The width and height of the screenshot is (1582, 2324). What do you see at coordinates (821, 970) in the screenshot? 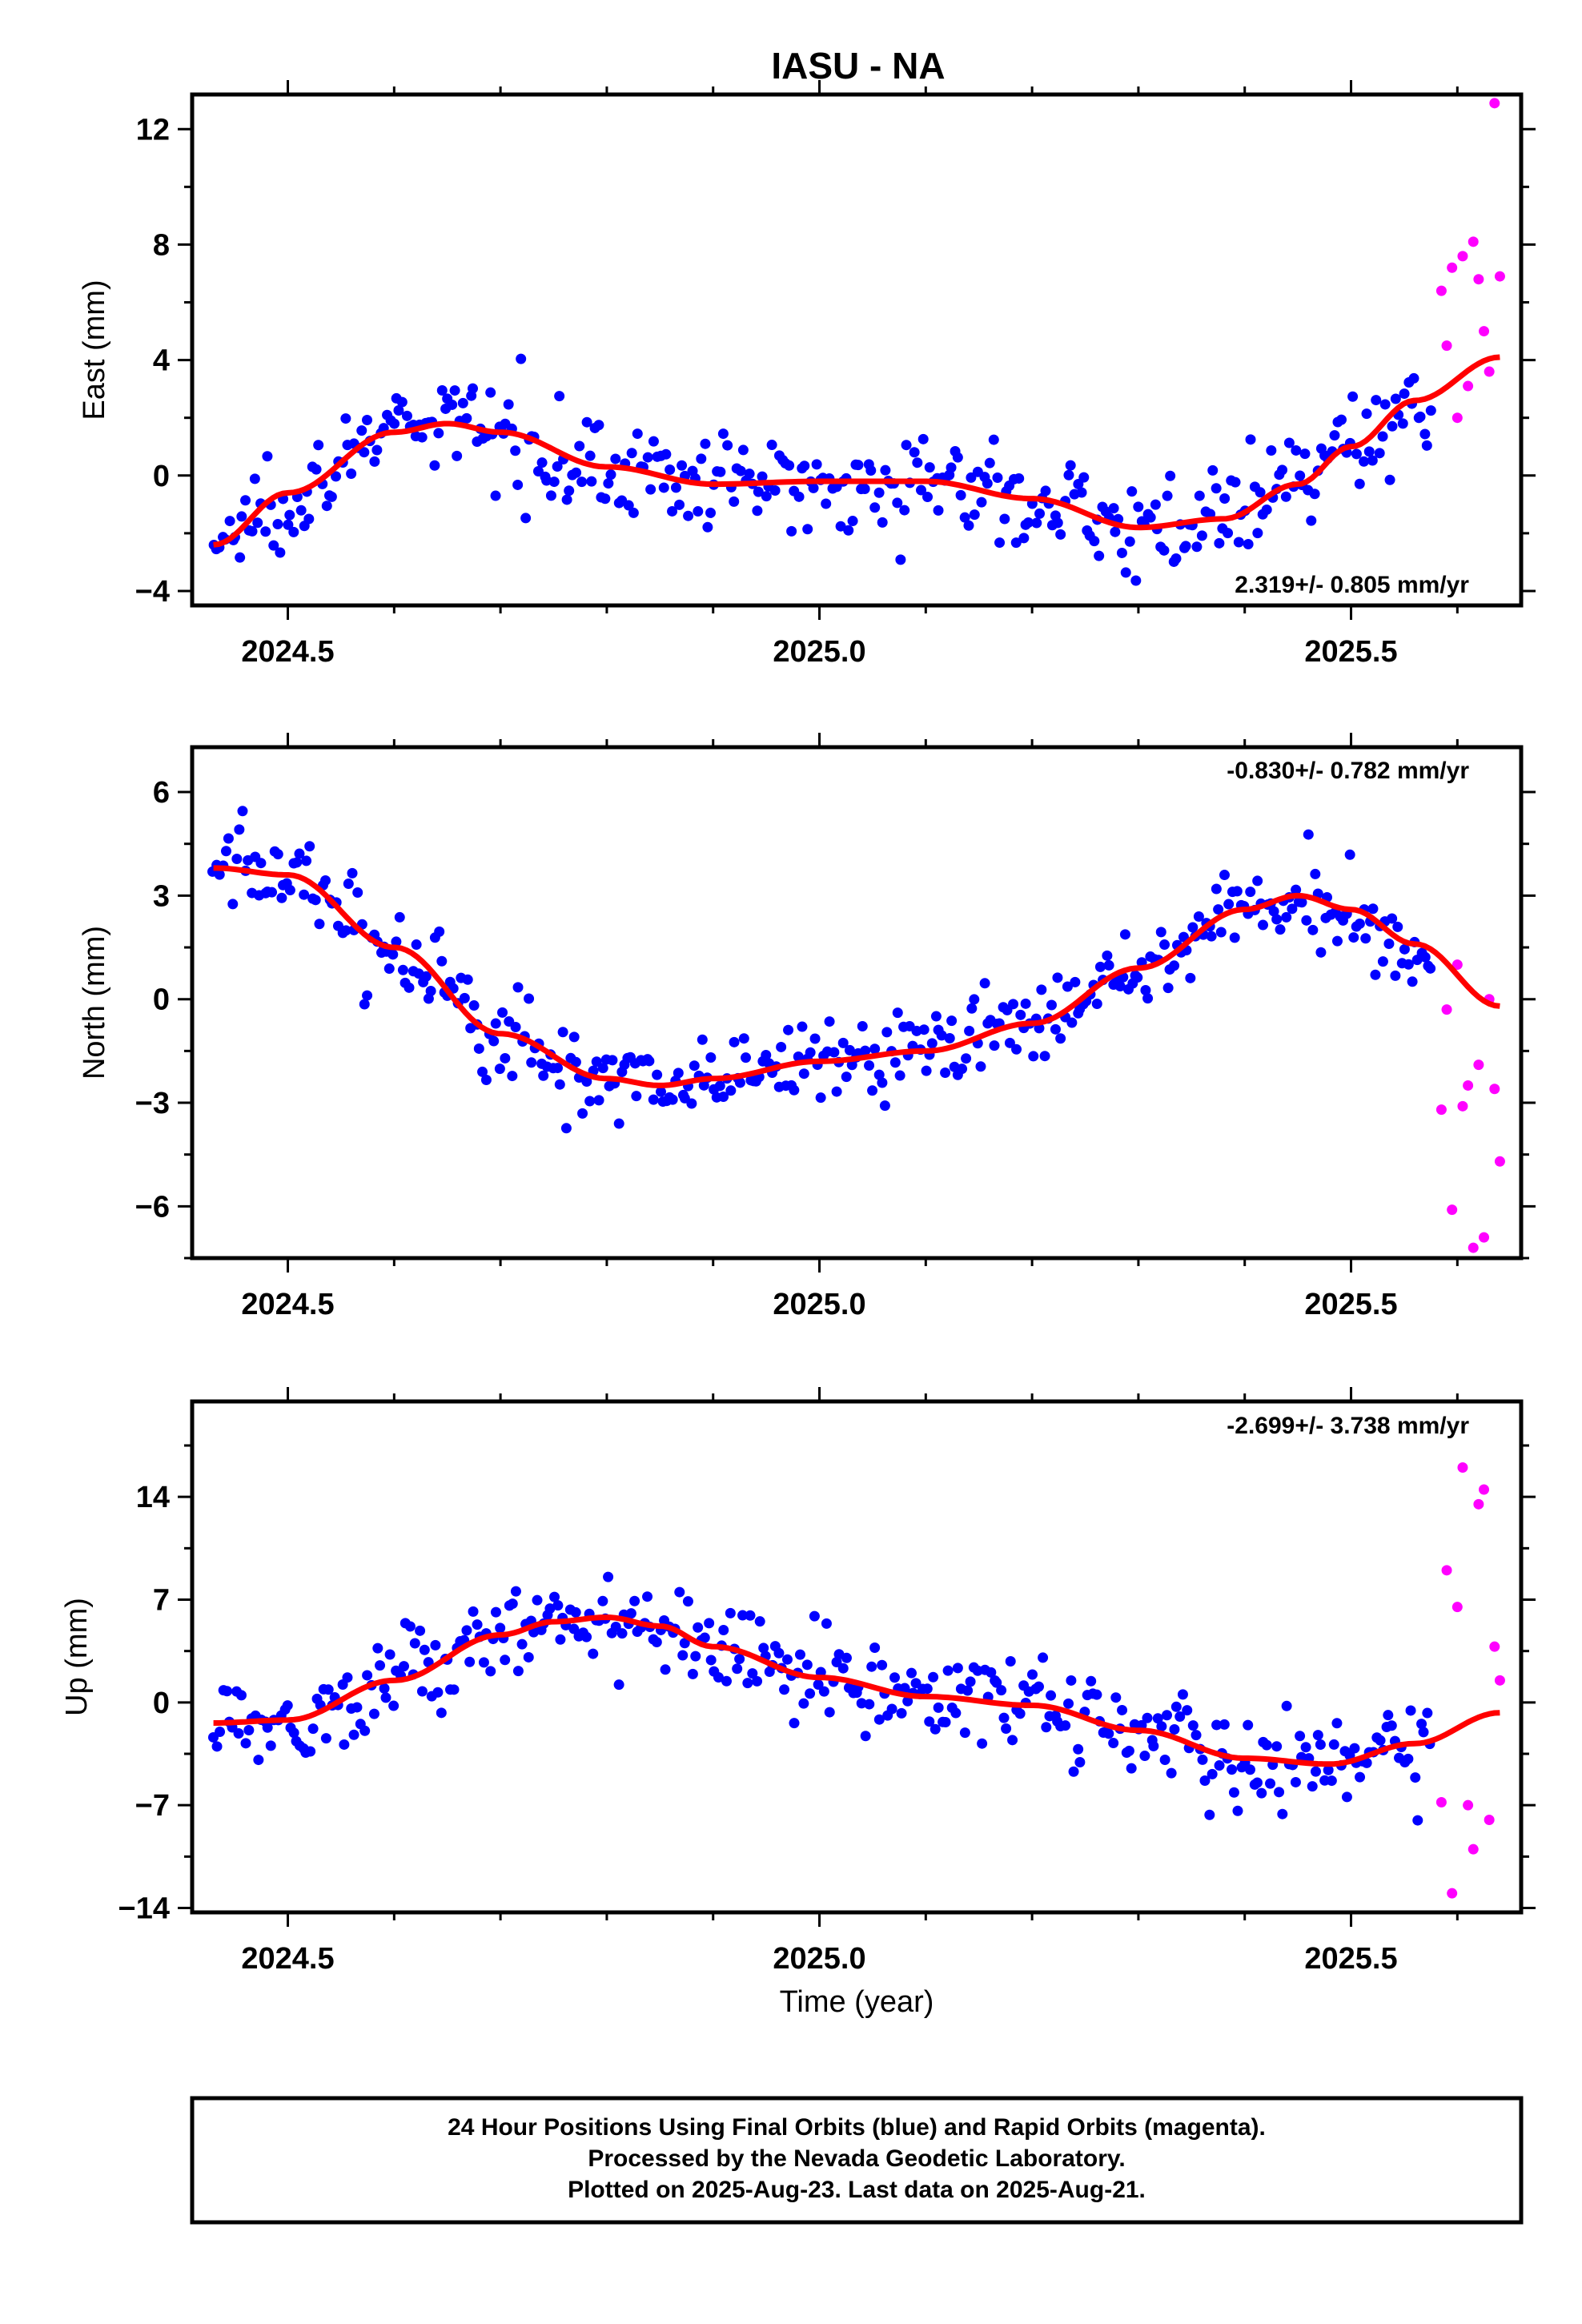
I see `panel-north-final-series` at bounding box center [821, 970].